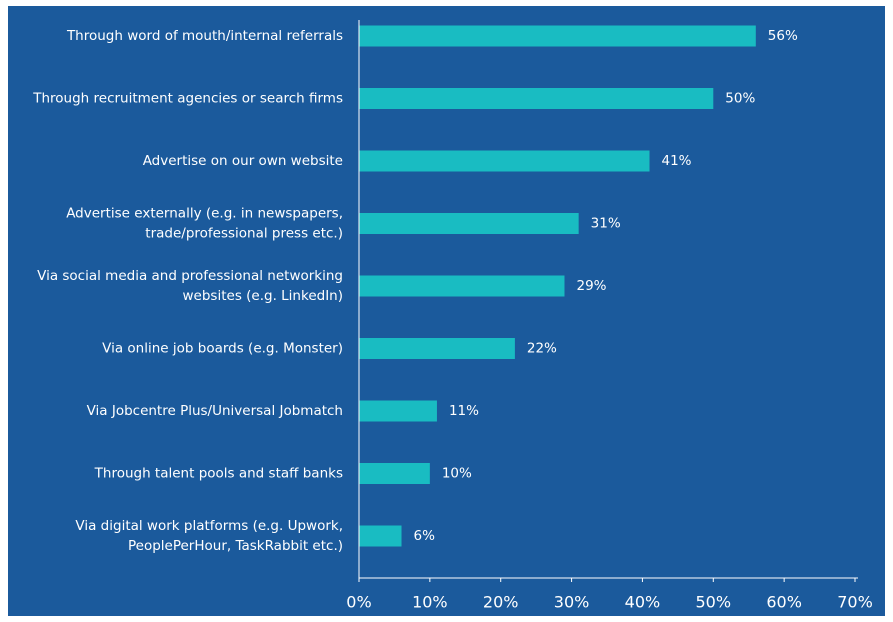 The height and width of the screenshot is (622, 893). I want to click on value-label: 31%, so click(606, 224).